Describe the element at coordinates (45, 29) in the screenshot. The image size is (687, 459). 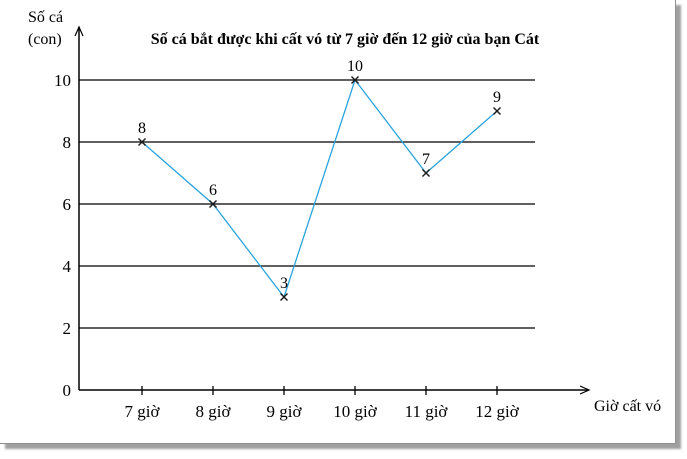
I see `y-axis-title: Số cá (con)` at that location.